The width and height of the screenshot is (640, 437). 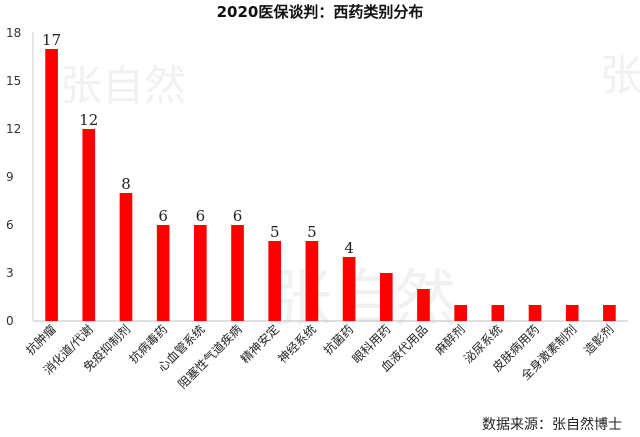 What do you see at coordinates (13, 33) in the screenshot?
I see `y-tick-label: 18` at bounding box center [13, 33].